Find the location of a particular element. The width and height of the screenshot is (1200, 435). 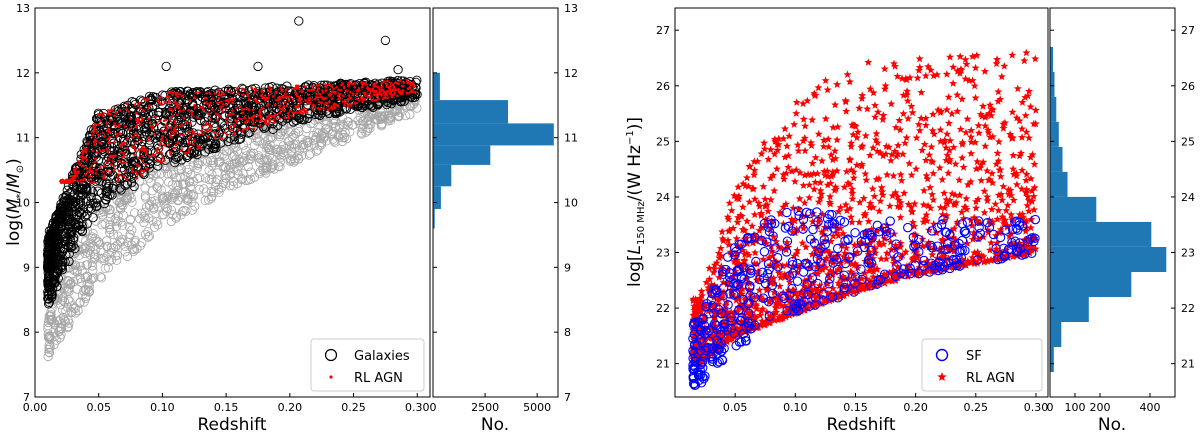

y-tick-label: 11 is located at coordinates (23, 138).